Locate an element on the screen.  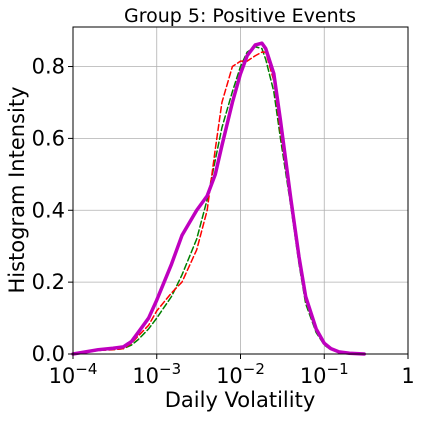
x-axis-label: Daily Volatility is located at coordinates (240, 400).